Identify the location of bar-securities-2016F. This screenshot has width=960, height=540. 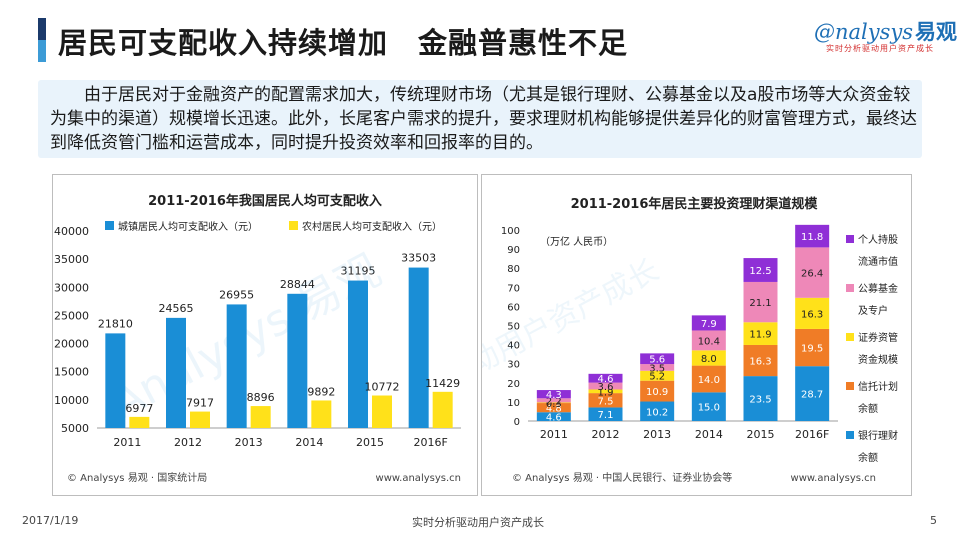
(812, 313).